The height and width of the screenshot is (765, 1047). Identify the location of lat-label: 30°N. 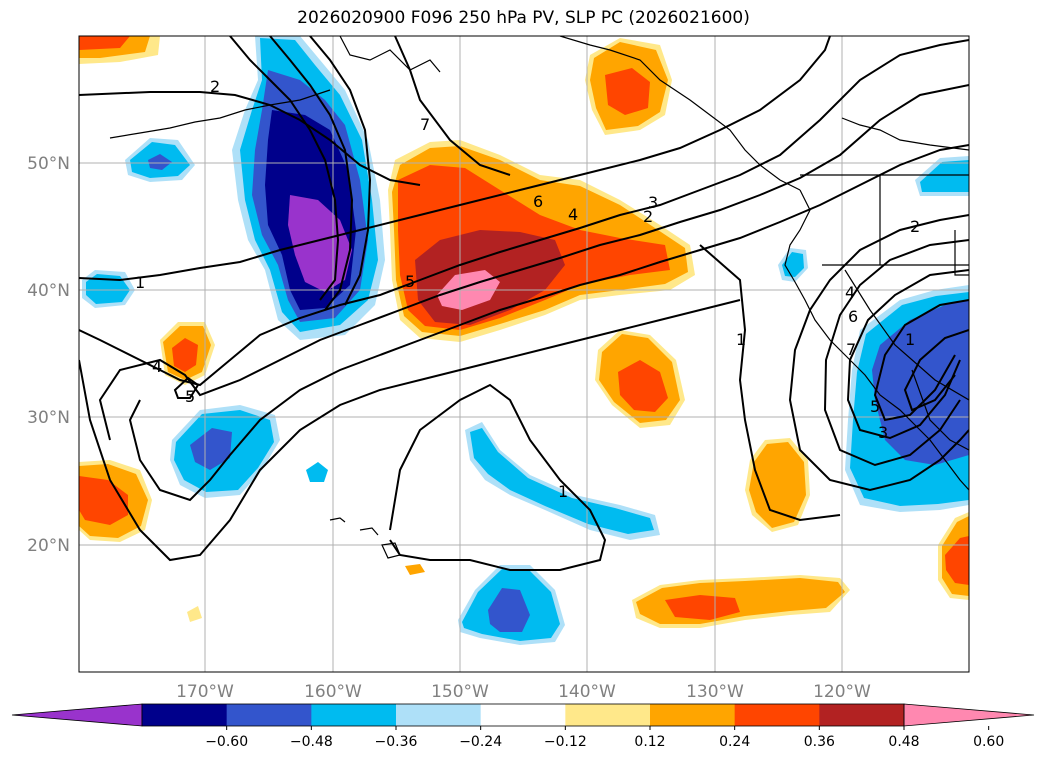
(48, 418).